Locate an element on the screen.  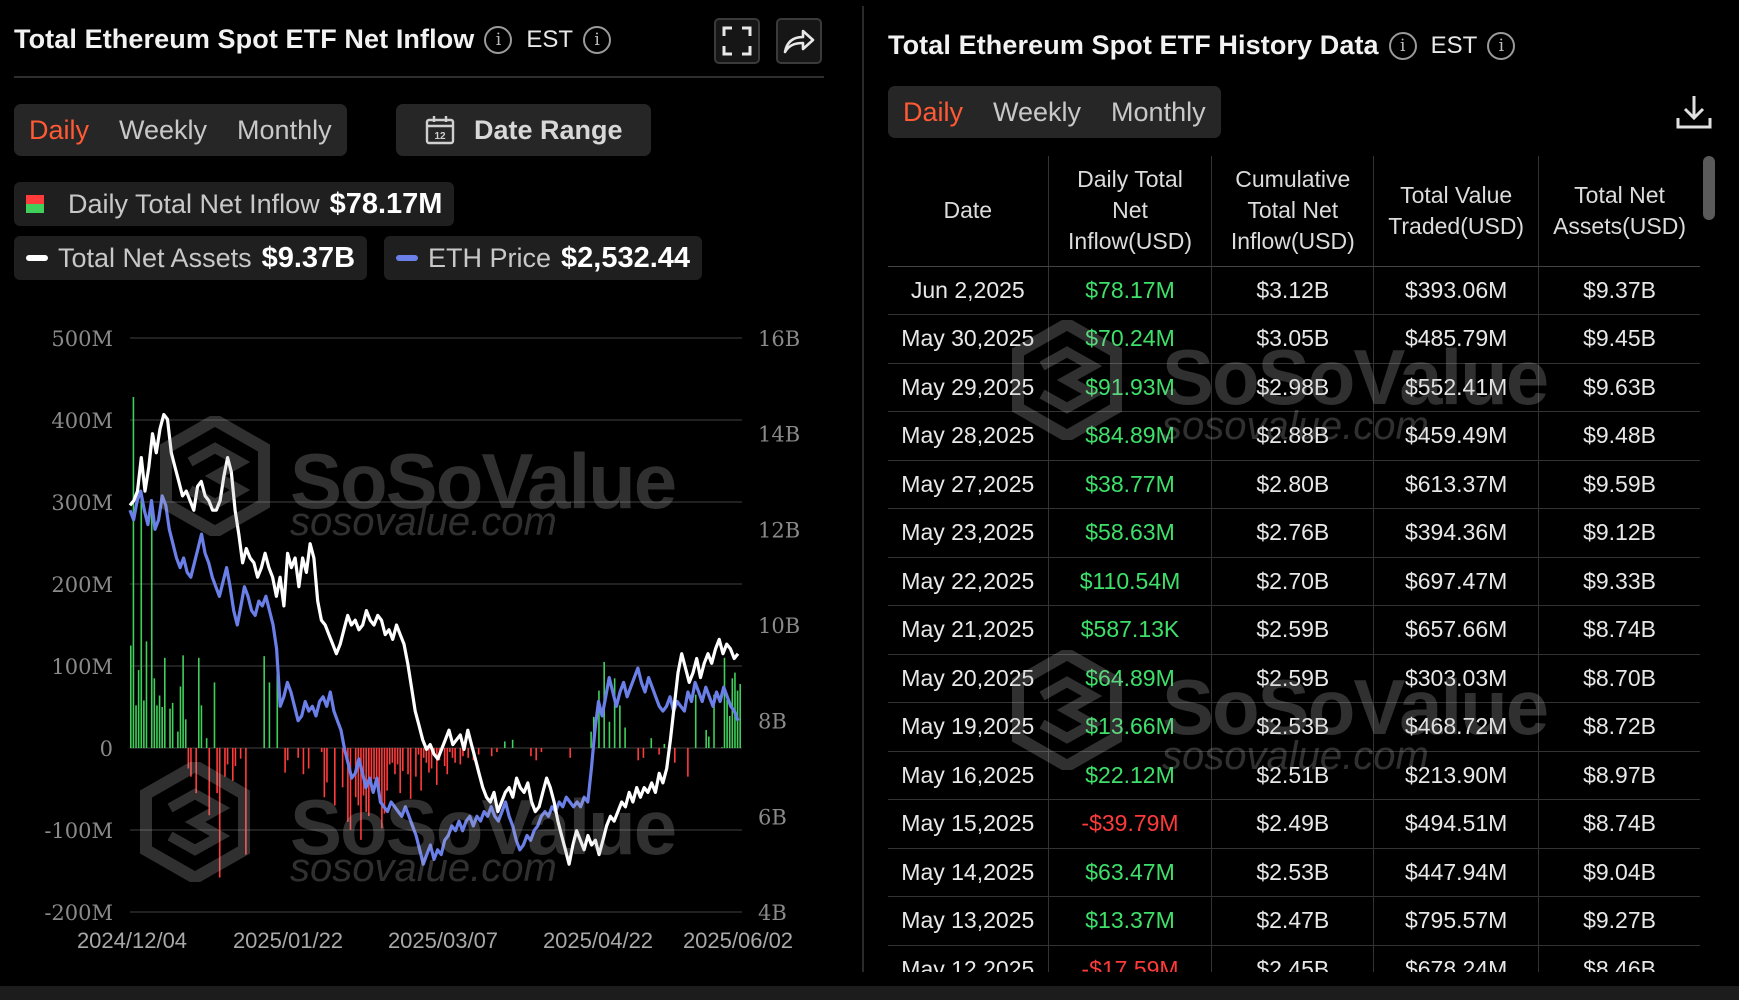
cell-cumulative: $2.98B is located at coordinates (1293, 387).